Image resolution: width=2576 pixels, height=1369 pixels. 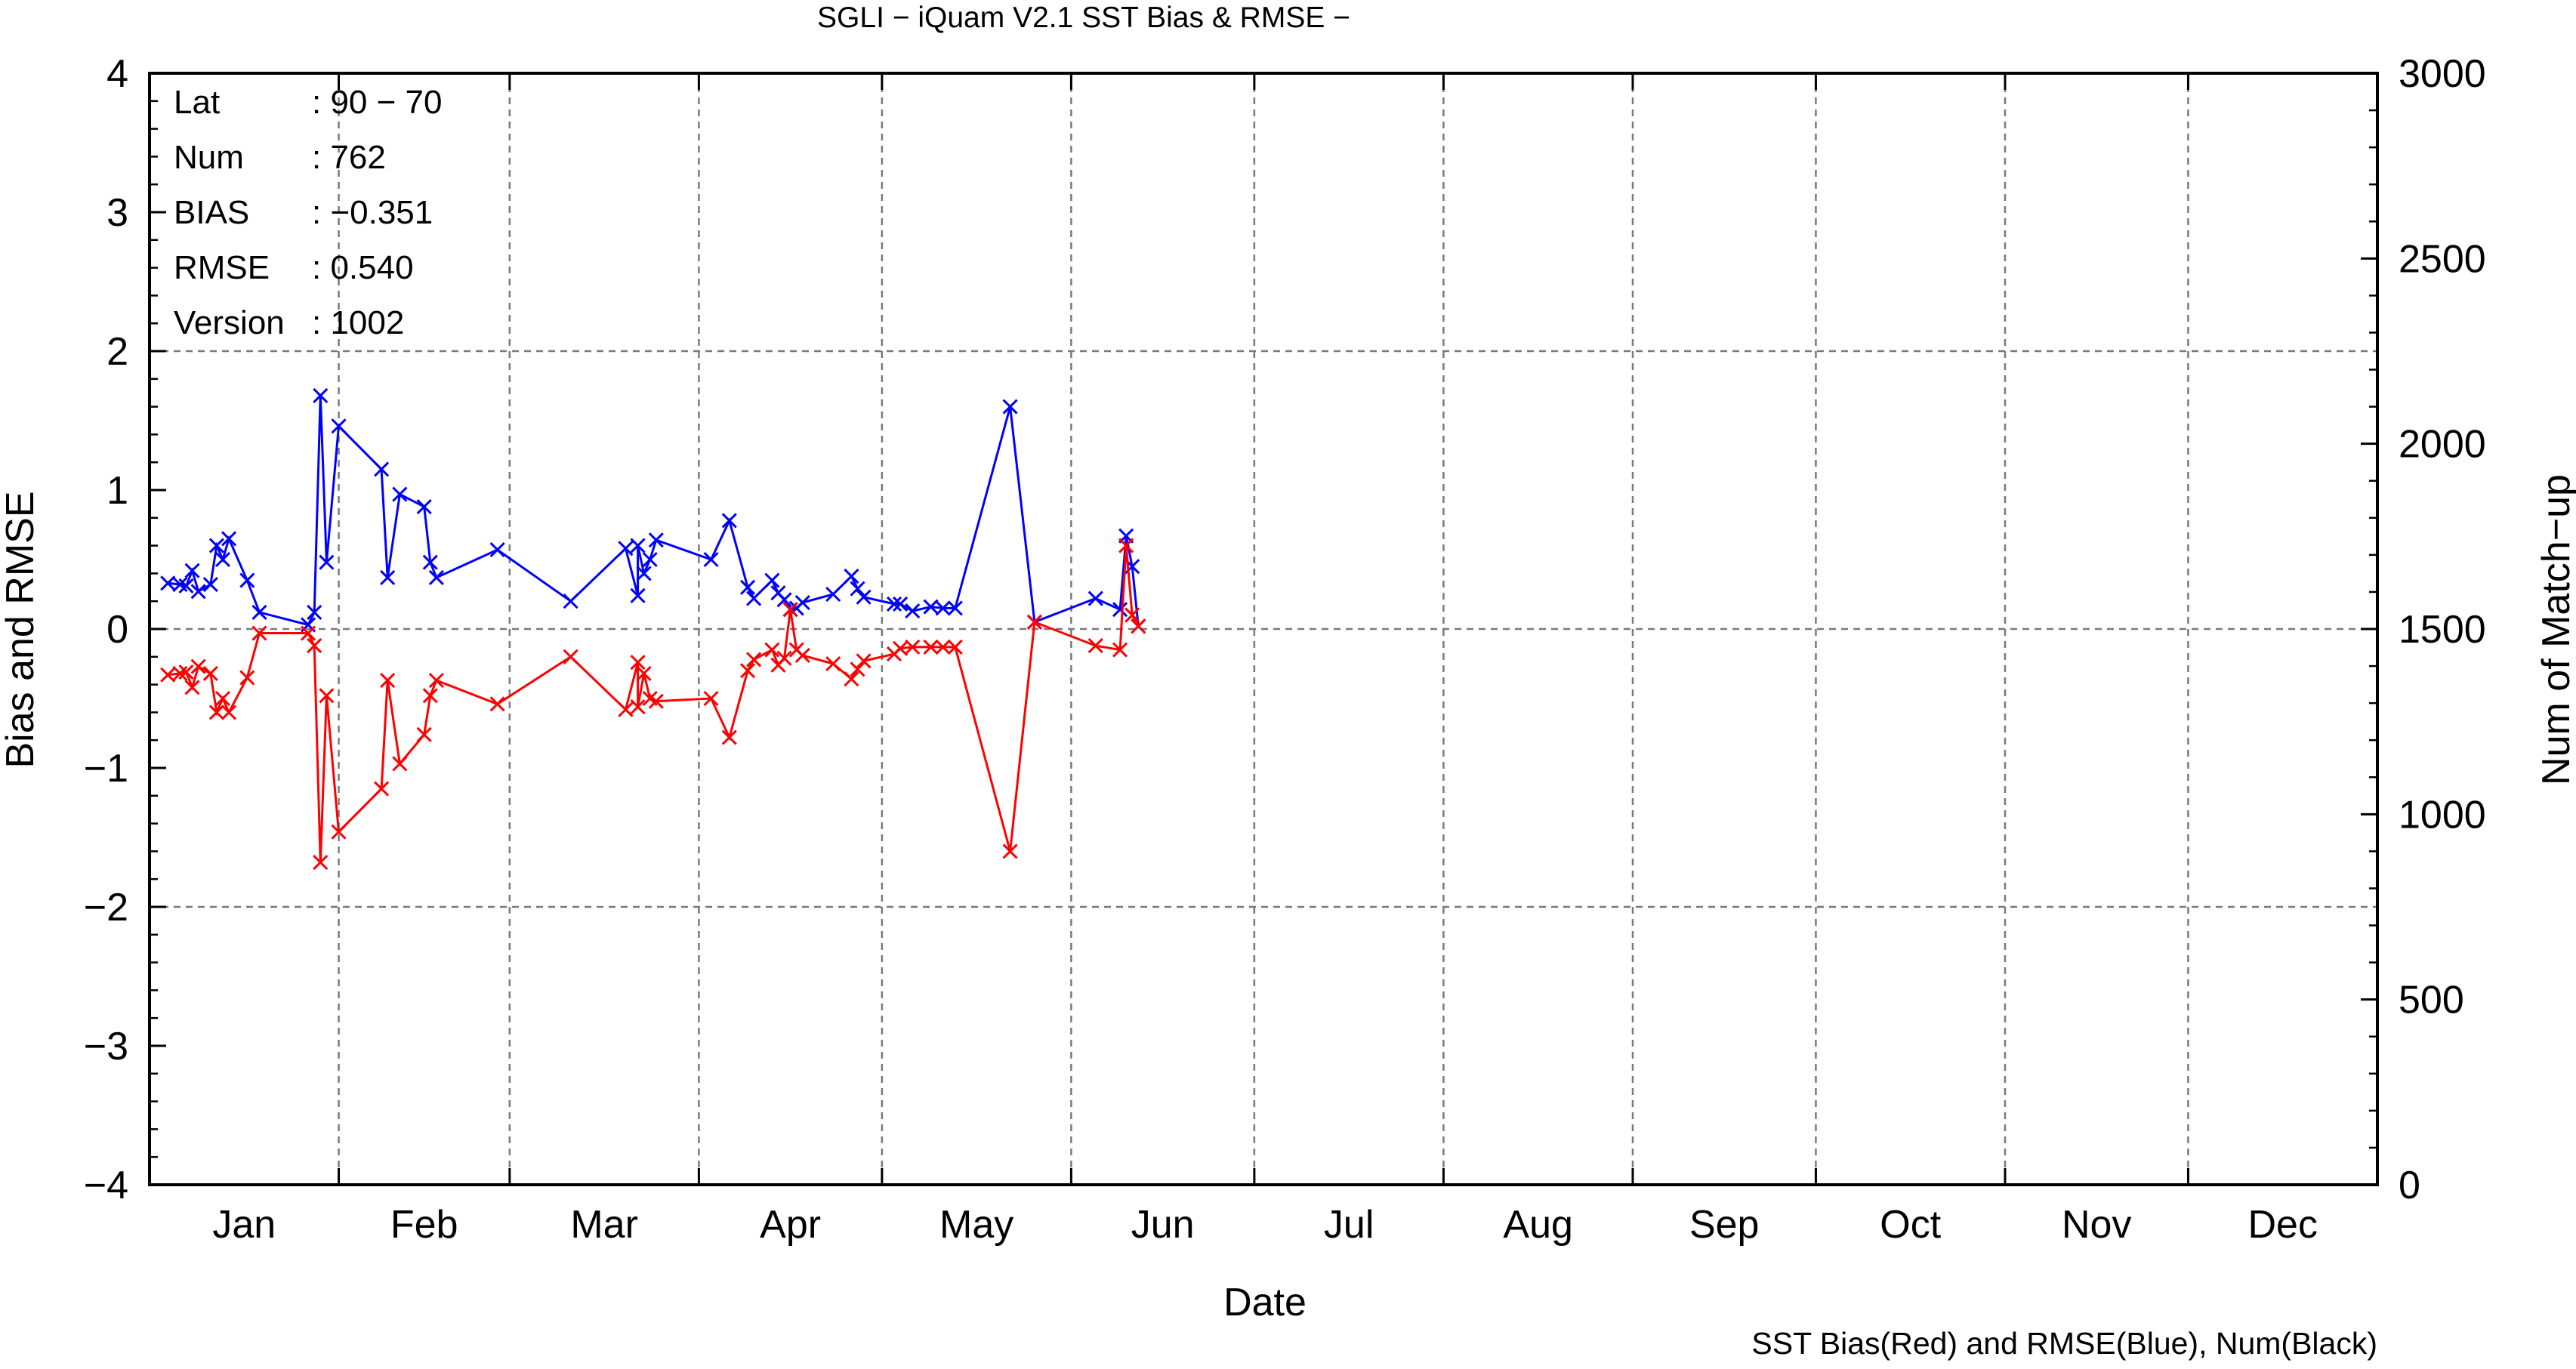 I want to click on x-tick-label: Feb, so click(x=424, y=1225).